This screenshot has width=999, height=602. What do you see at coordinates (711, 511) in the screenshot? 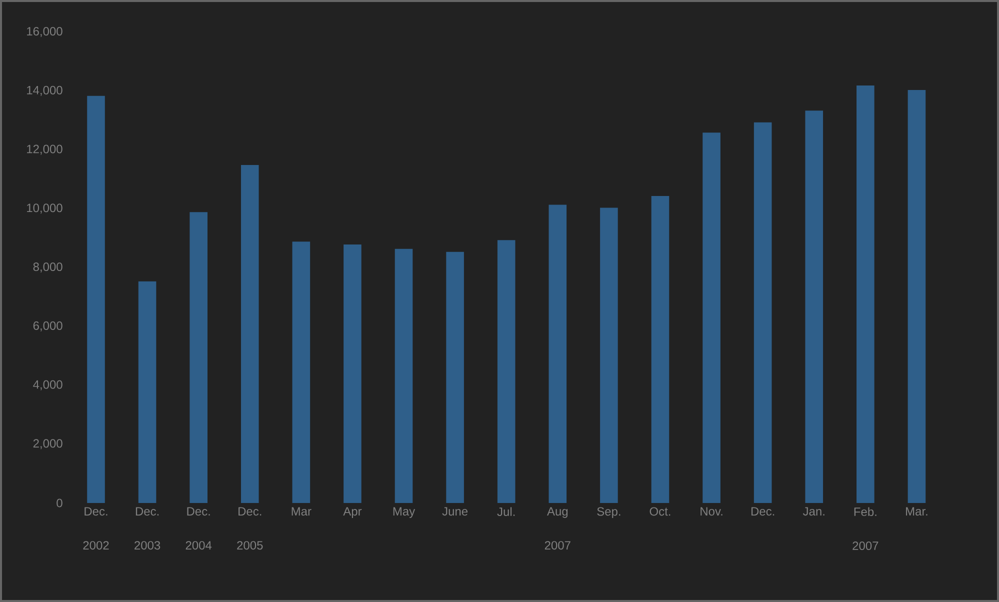
I see `x-tick-label: Nov.` at bounding box center [711, 511].